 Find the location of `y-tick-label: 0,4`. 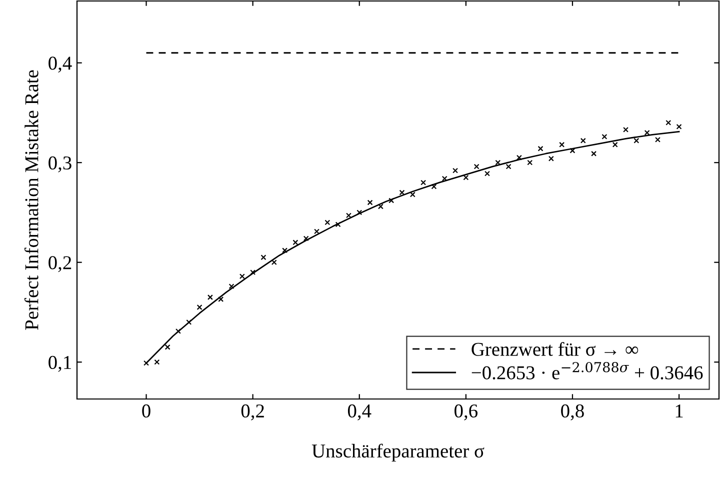

y-tick-label: 0,4 is located at coordinates (60, 64).